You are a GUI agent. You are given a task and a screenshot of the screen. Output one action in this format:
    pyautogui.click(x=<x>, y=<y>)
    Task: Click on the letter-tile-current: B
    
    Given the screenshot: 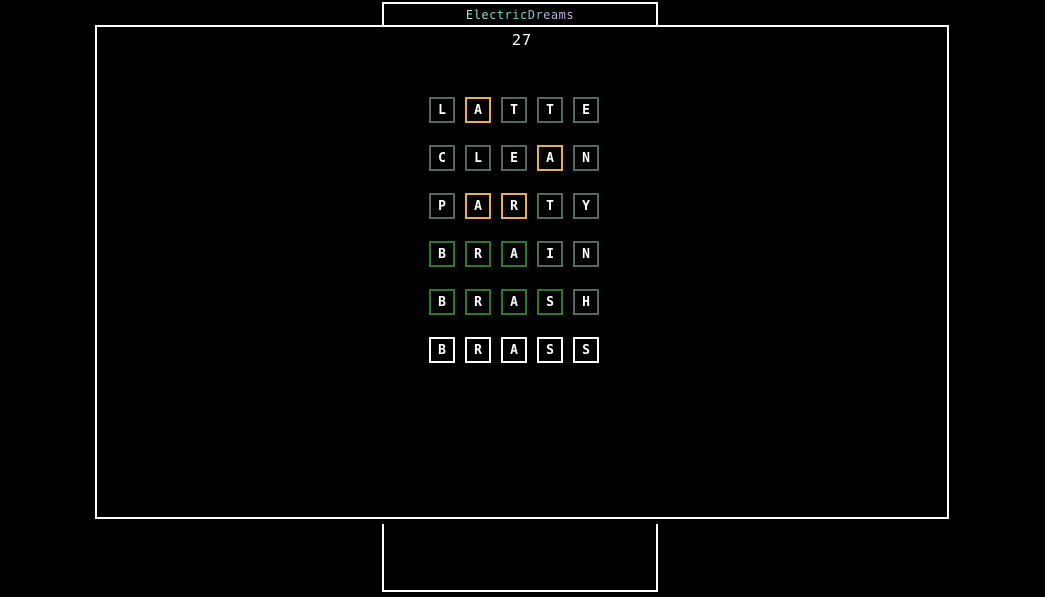 What is the action you would take?
    pyautogui.click(x=442, y=350)
    